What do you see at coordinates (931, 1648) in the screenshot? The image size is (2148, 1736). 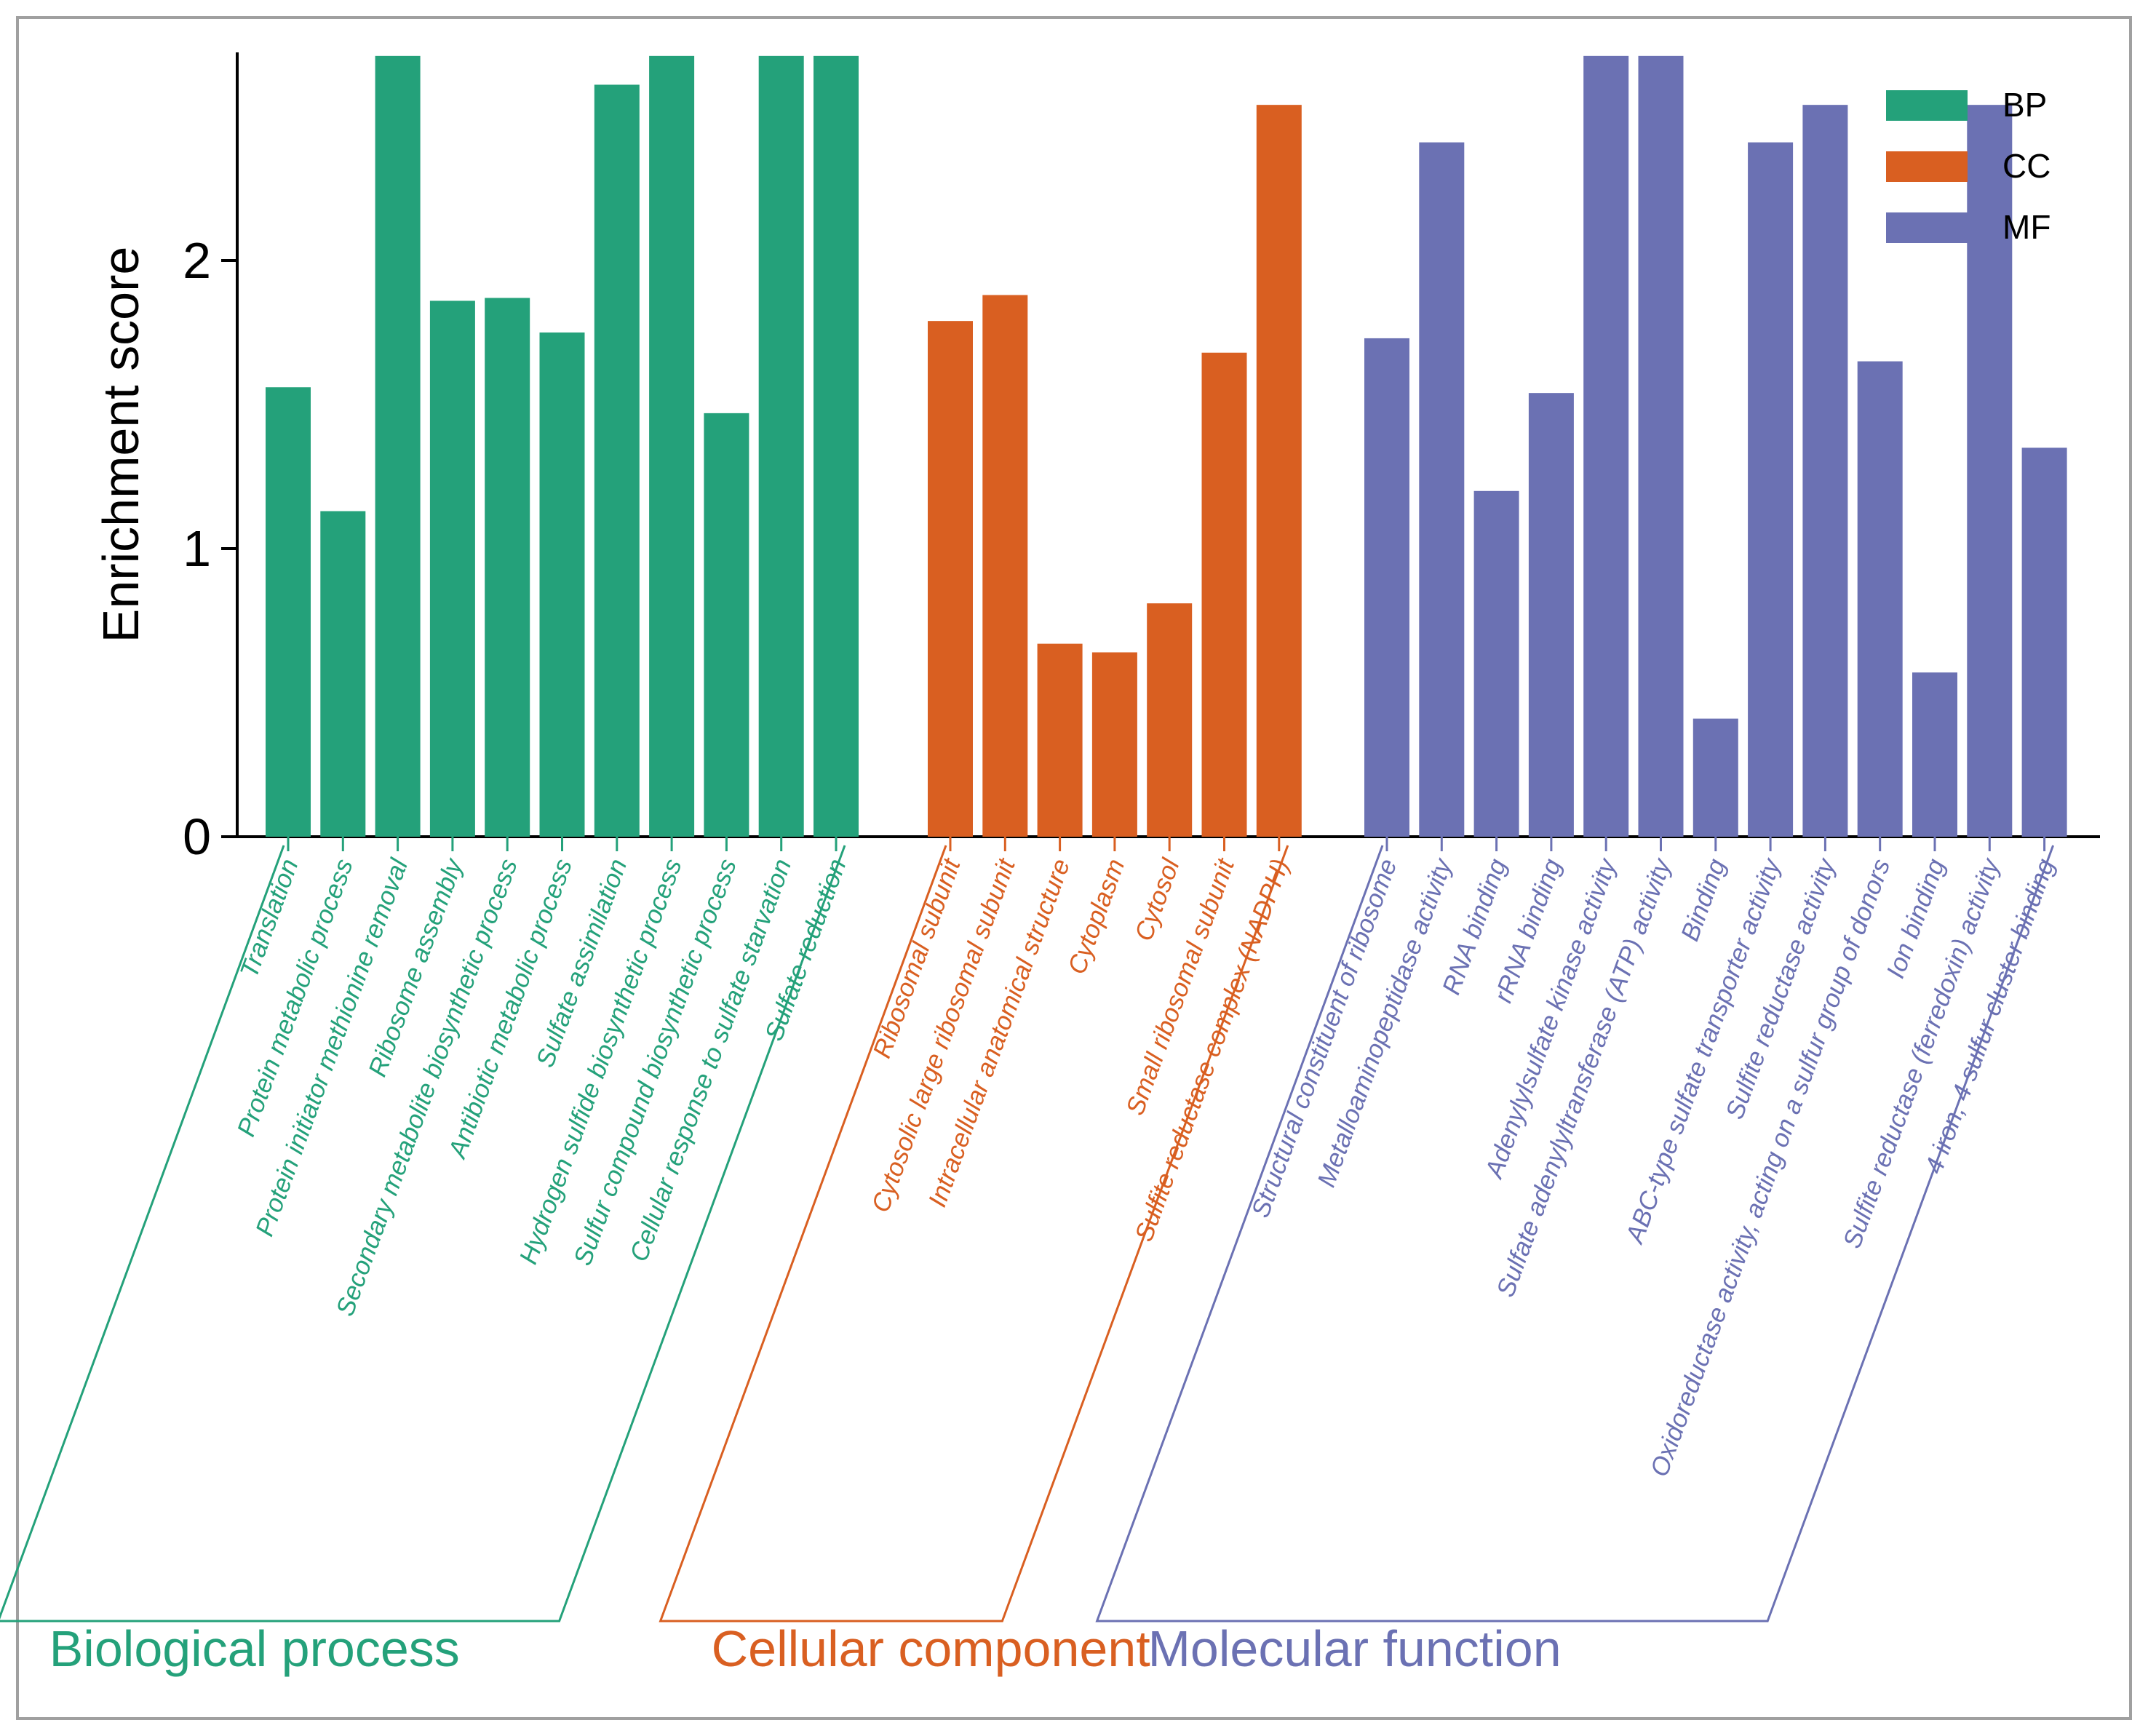 I see `group-title-cc: Cellular component` at bounding box center [931, 1648].